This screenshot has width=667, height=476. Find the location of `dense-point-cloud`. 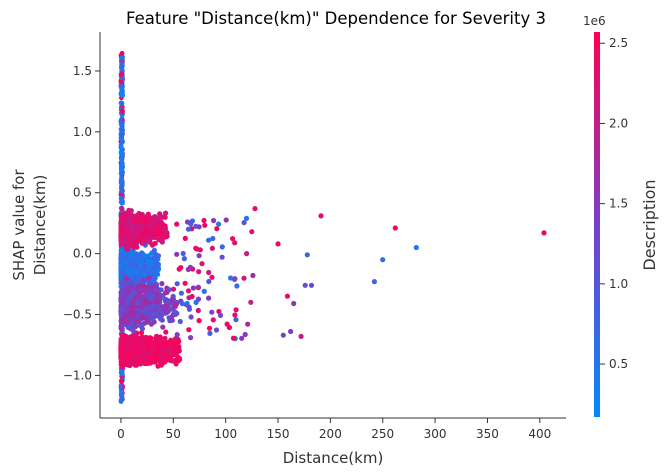

dense-point-cloud is located at coordinates (184, 227).